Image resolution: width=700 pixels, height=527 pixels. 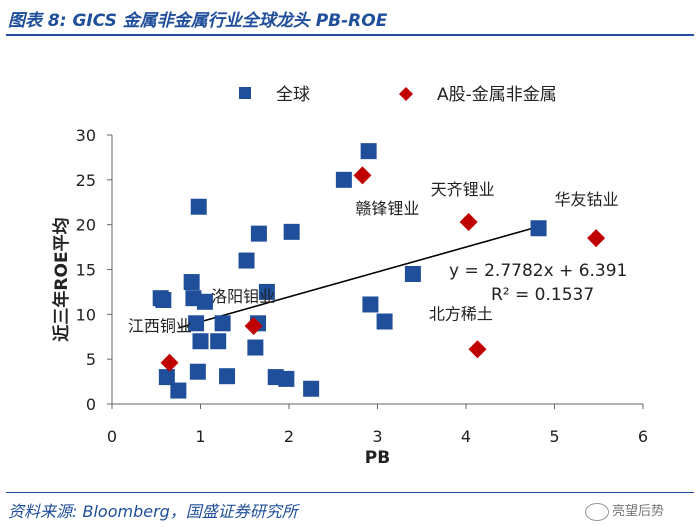 What do you see at coordinates (86, 270) in the screenshot?
I see `y-tick-label: 15` at bounding box center [86, 270].